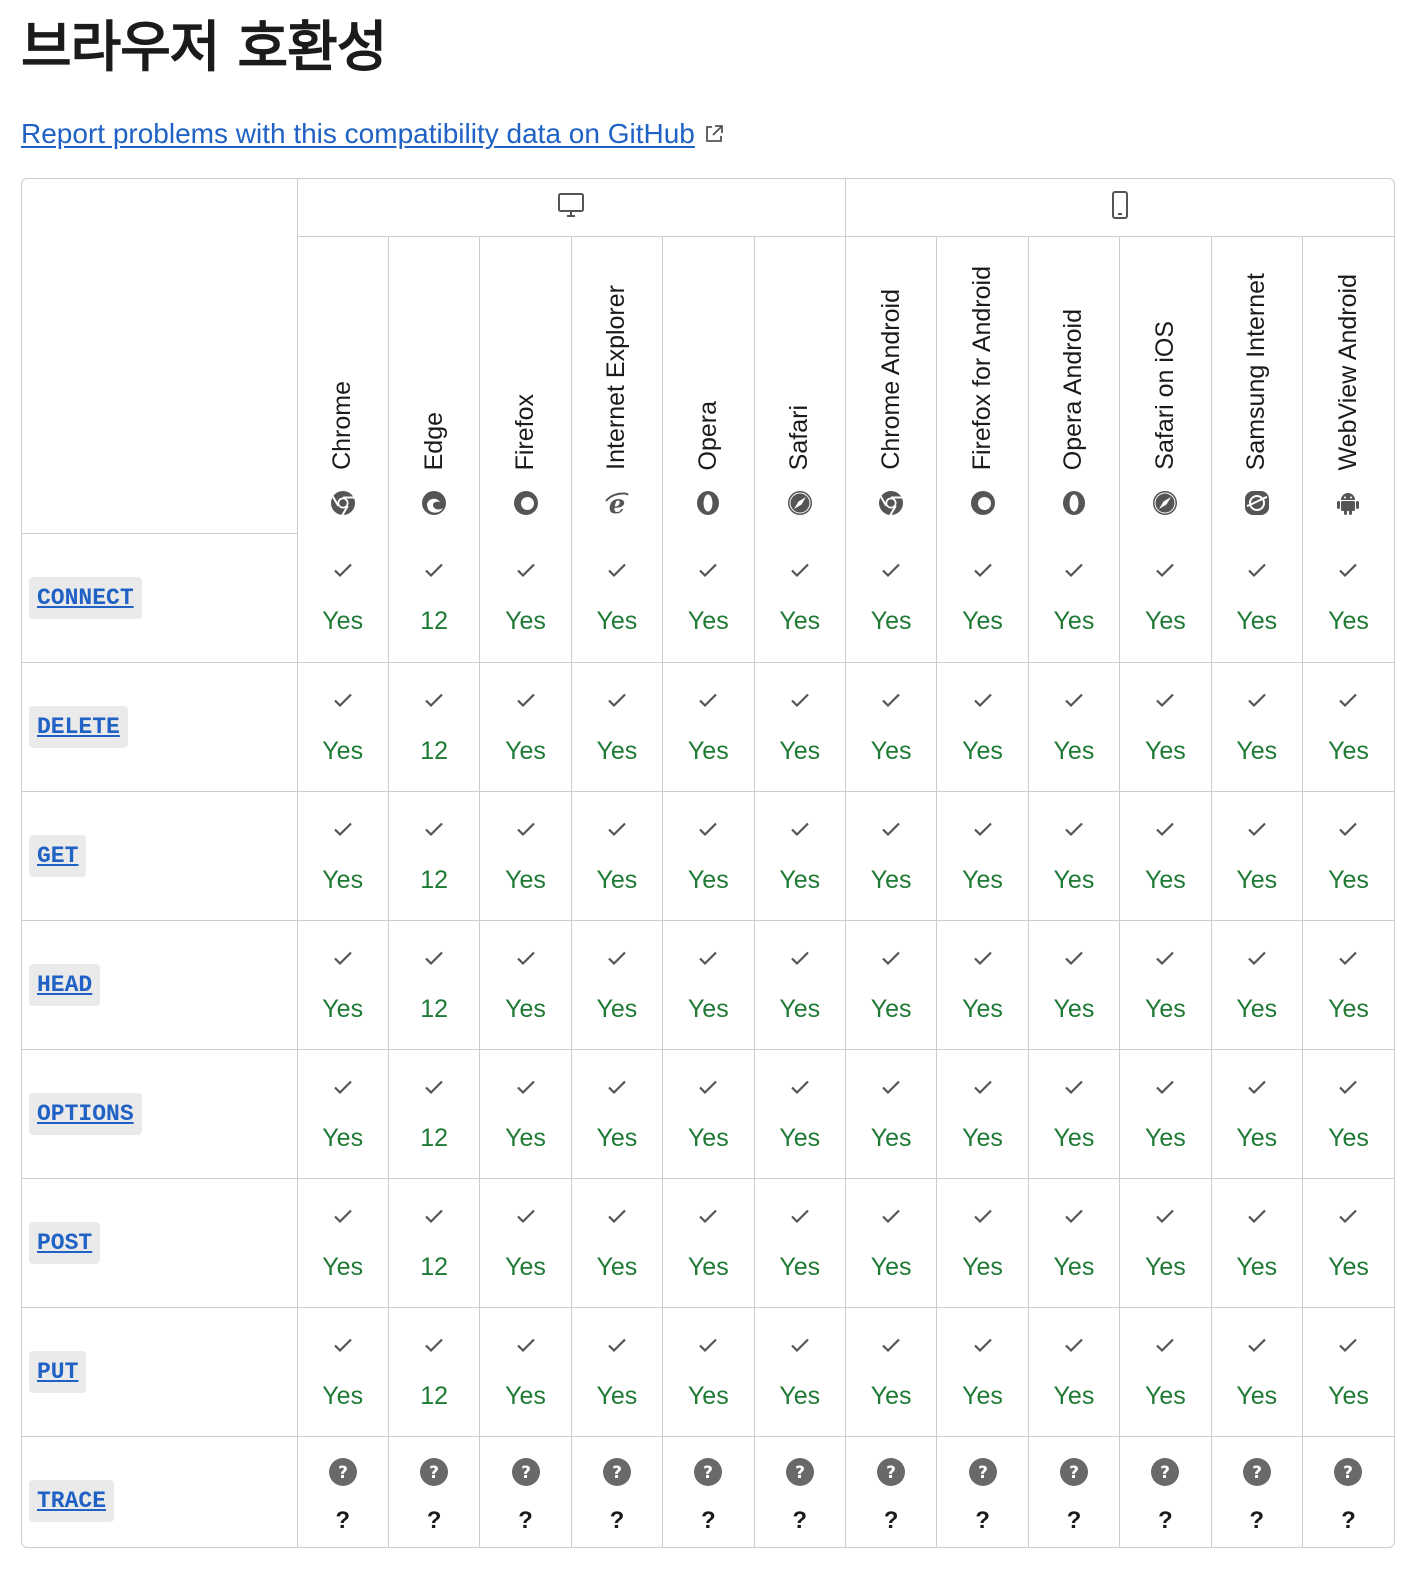  What do you see at coordinates (85, 597) in the screenshot?
I see `feature-link: CONNECT` at bounding box center [85, 597].